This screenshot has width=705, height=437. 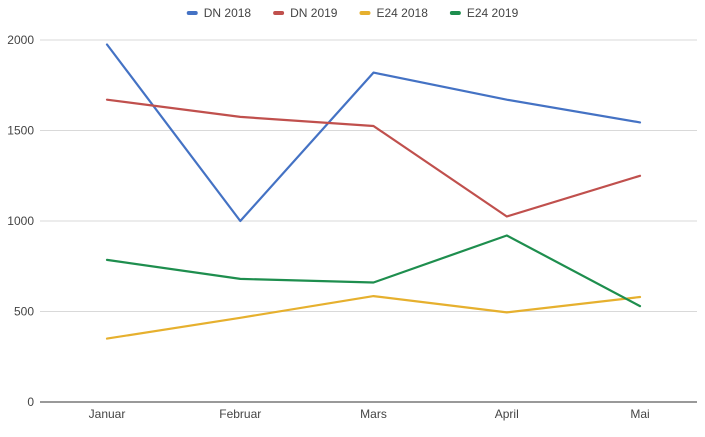 What do you see at coordinates (107, 414) in the screenshot?
I see `x-tick-label: Januar` at bounding box center [107, 414].